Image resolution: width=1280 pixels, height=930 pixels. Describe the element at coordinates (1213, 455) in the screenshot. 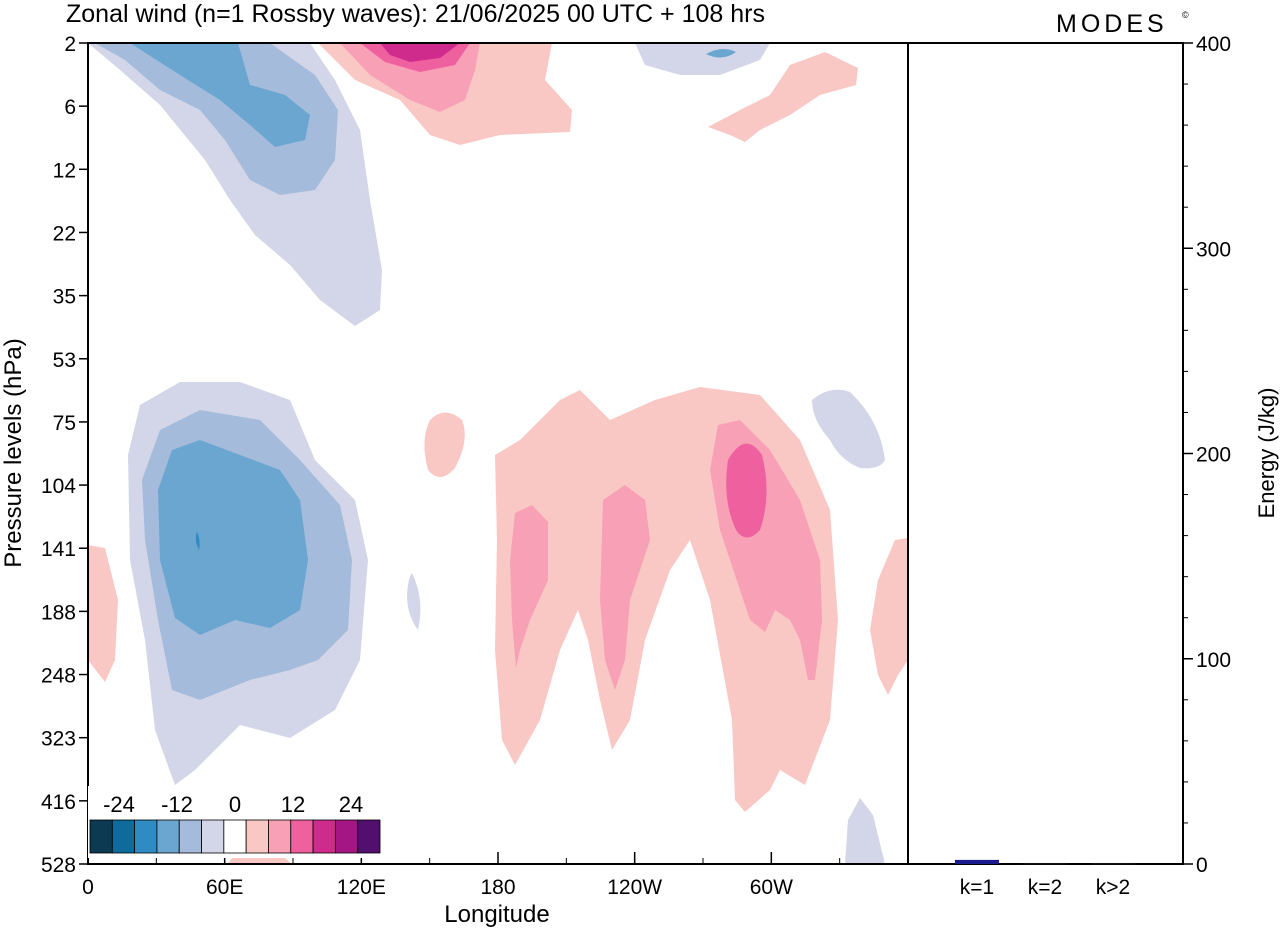

I see `energy-tick-label: 200` at that location.